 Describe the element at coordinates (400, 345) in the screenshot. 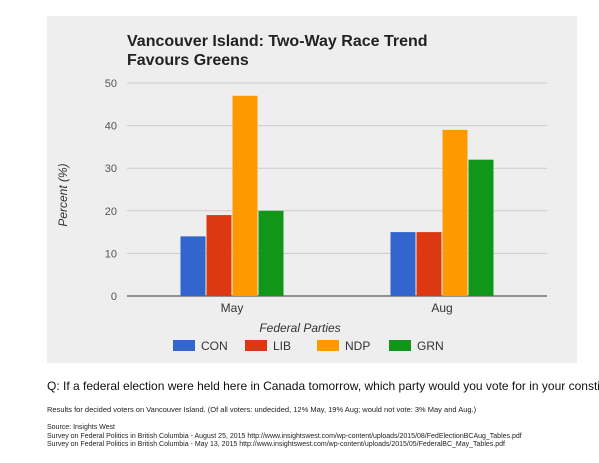

I see `legend-swatch-grn` at that location.